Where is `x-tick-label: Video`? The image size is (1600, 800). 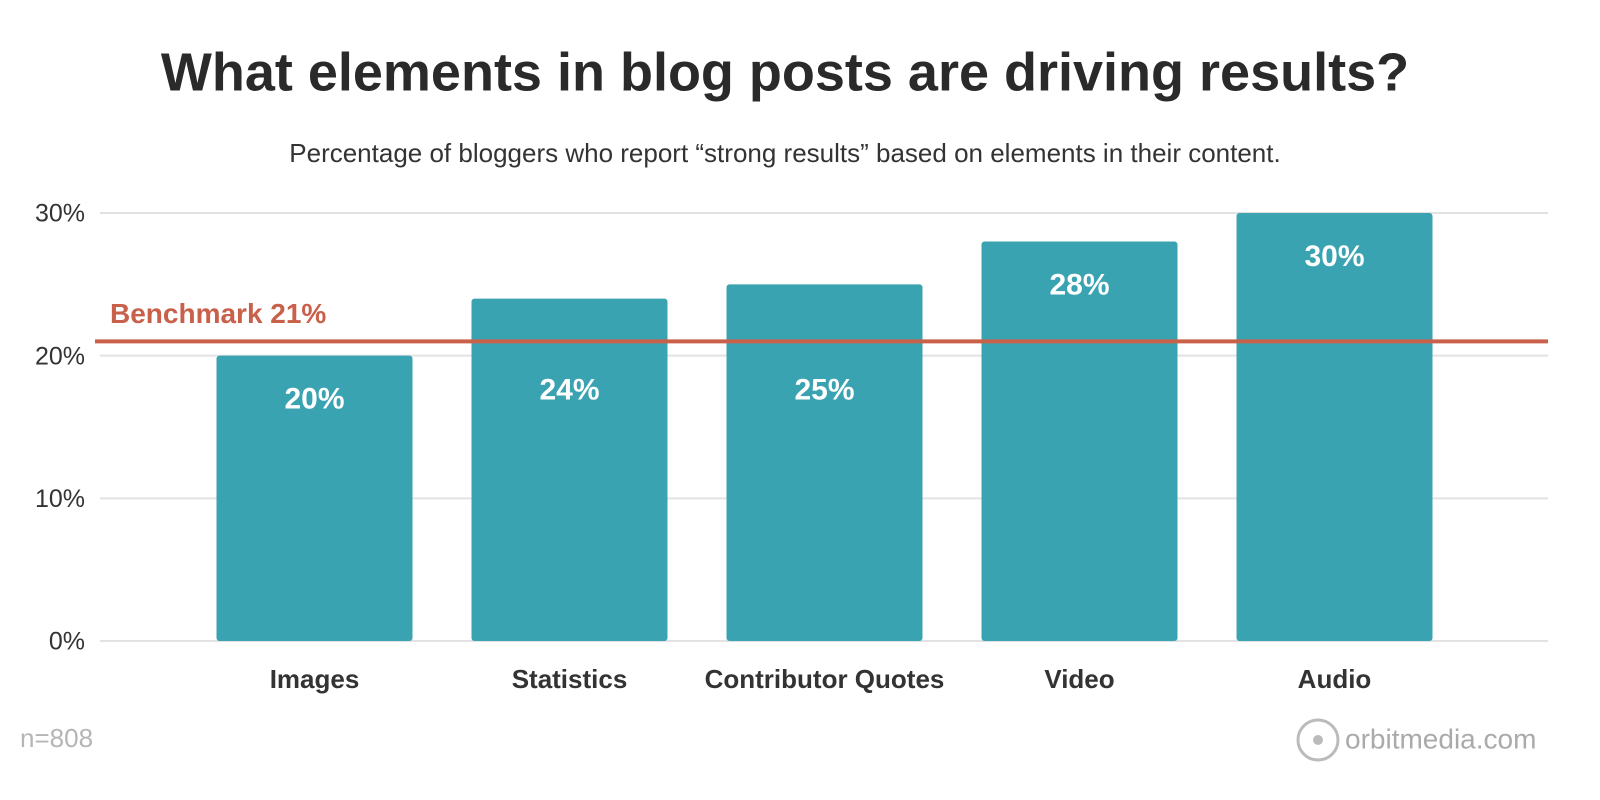 x-tick-label: Video is located at coordinates (1079, 679).